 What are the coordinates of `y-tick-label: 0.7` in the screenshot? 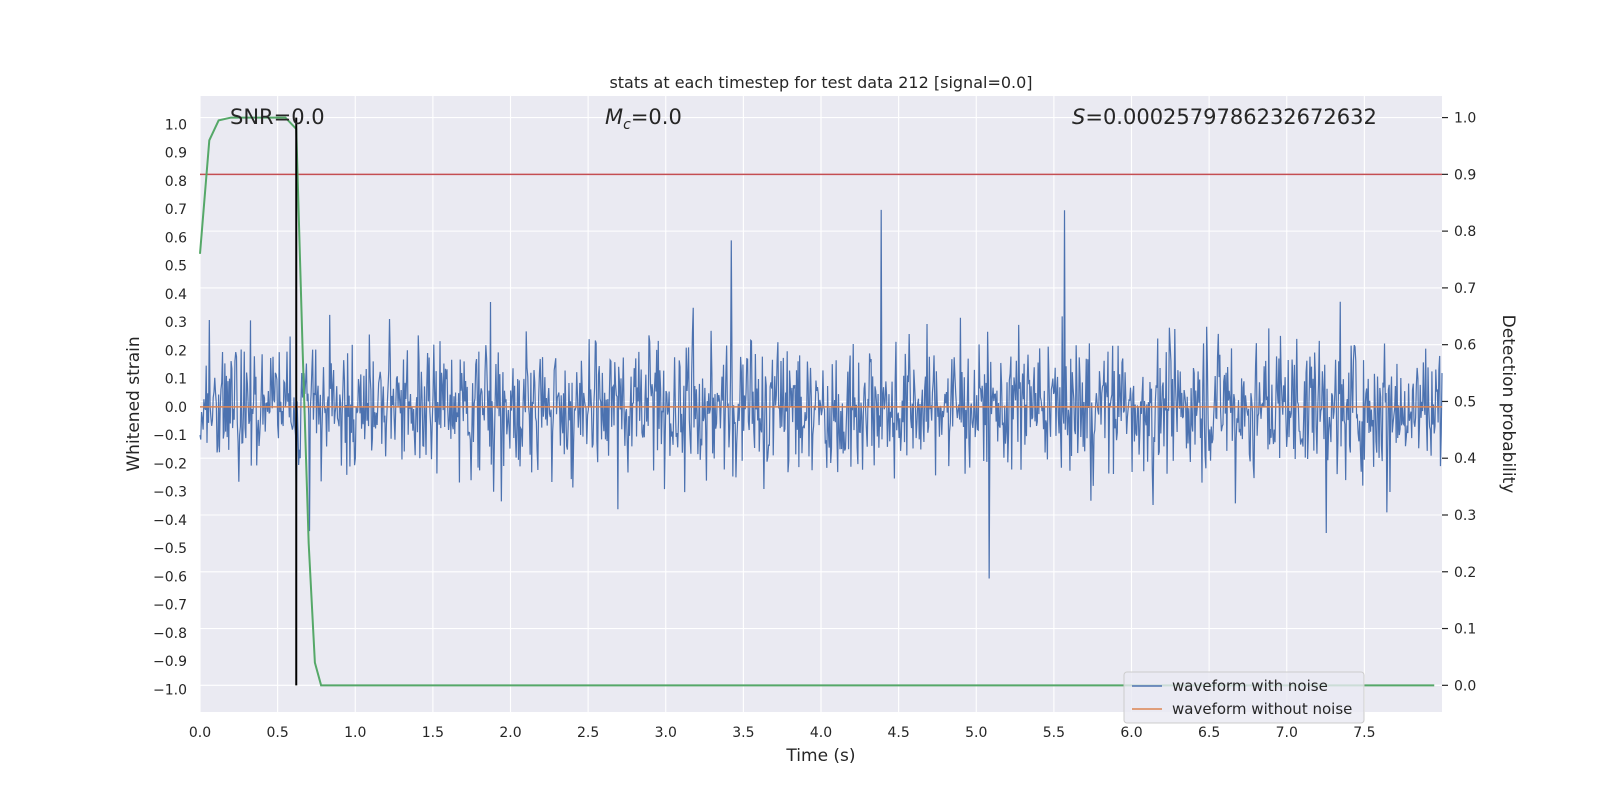 It's located at (176, 210).